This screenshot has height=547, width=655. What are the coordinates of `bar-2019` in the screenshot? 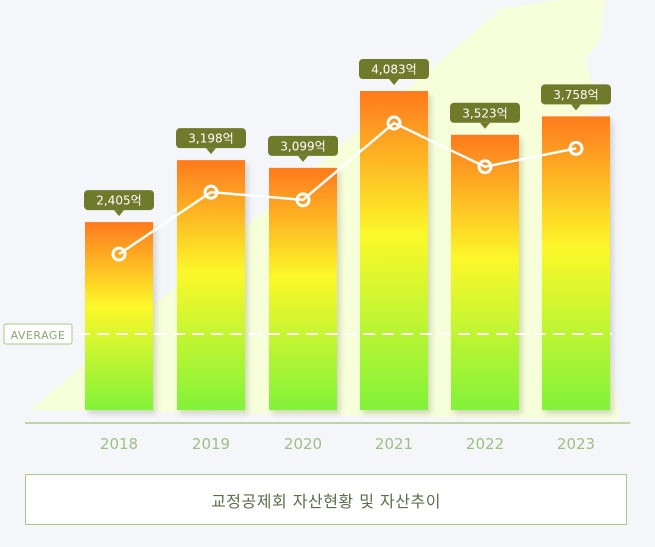 It's located at (211, 285).